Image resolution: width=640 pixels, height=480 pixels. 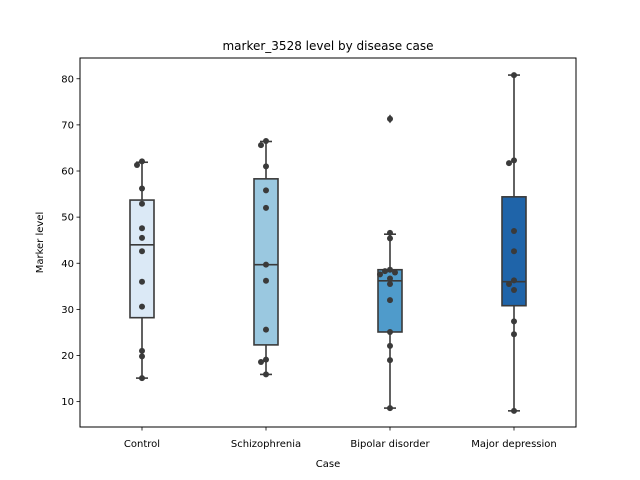 What do you see at coordinates (67, 172) in the screenshot?
I see `y-tick-label: 60` at bounding box center [67, 172].